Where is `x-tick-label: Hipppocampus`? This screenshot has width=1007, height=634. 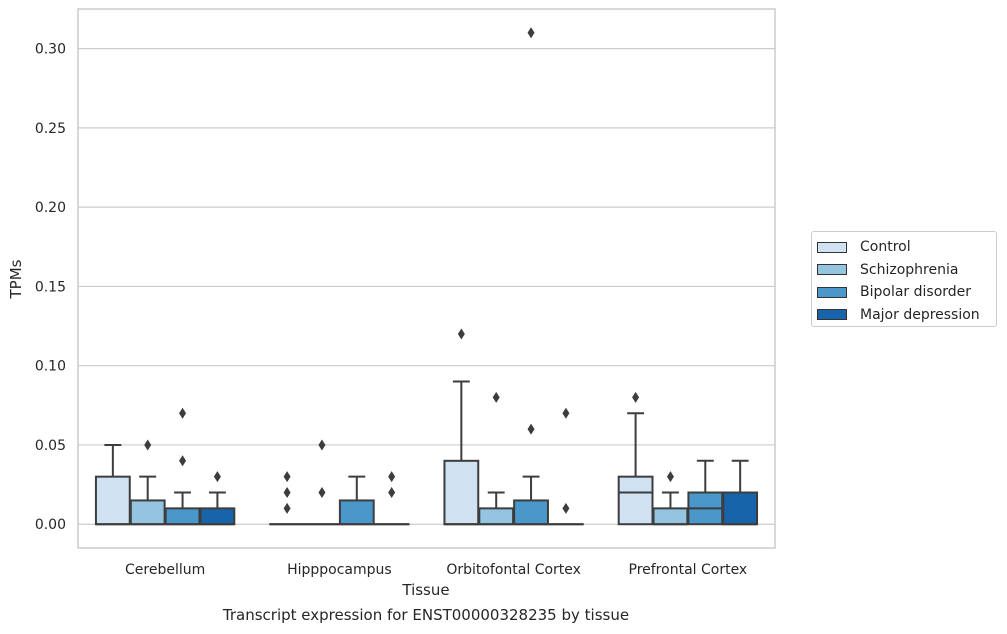
x-tick-label: Hipppocampus is located at coordinates (339, 570).